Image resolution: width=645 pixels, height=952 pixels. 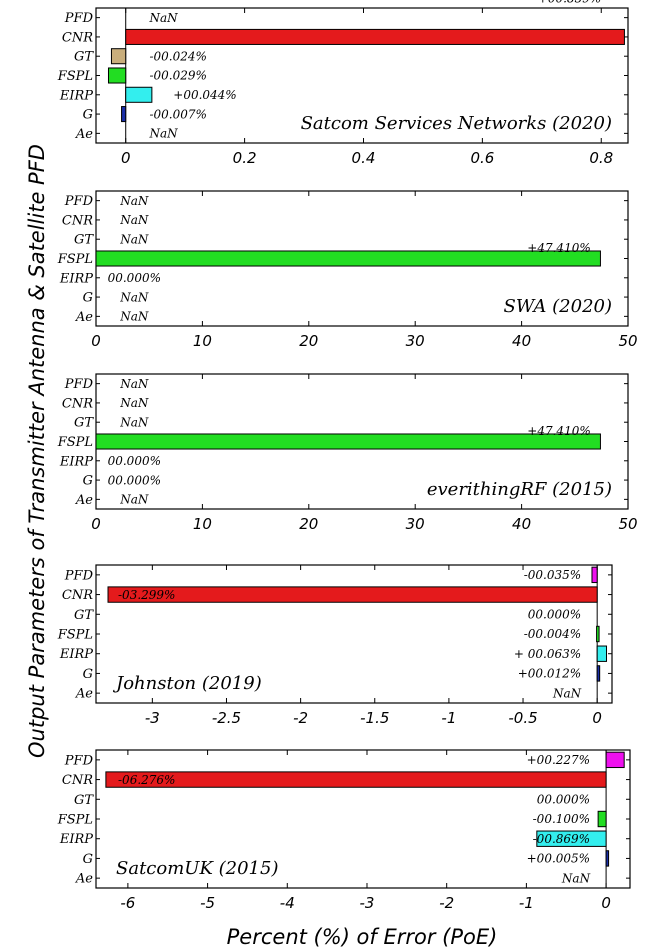 What do you see at coordinates (558, 248) in the screenshot?
I see `data-label: +47.410%` at bounding box center [558, 248].